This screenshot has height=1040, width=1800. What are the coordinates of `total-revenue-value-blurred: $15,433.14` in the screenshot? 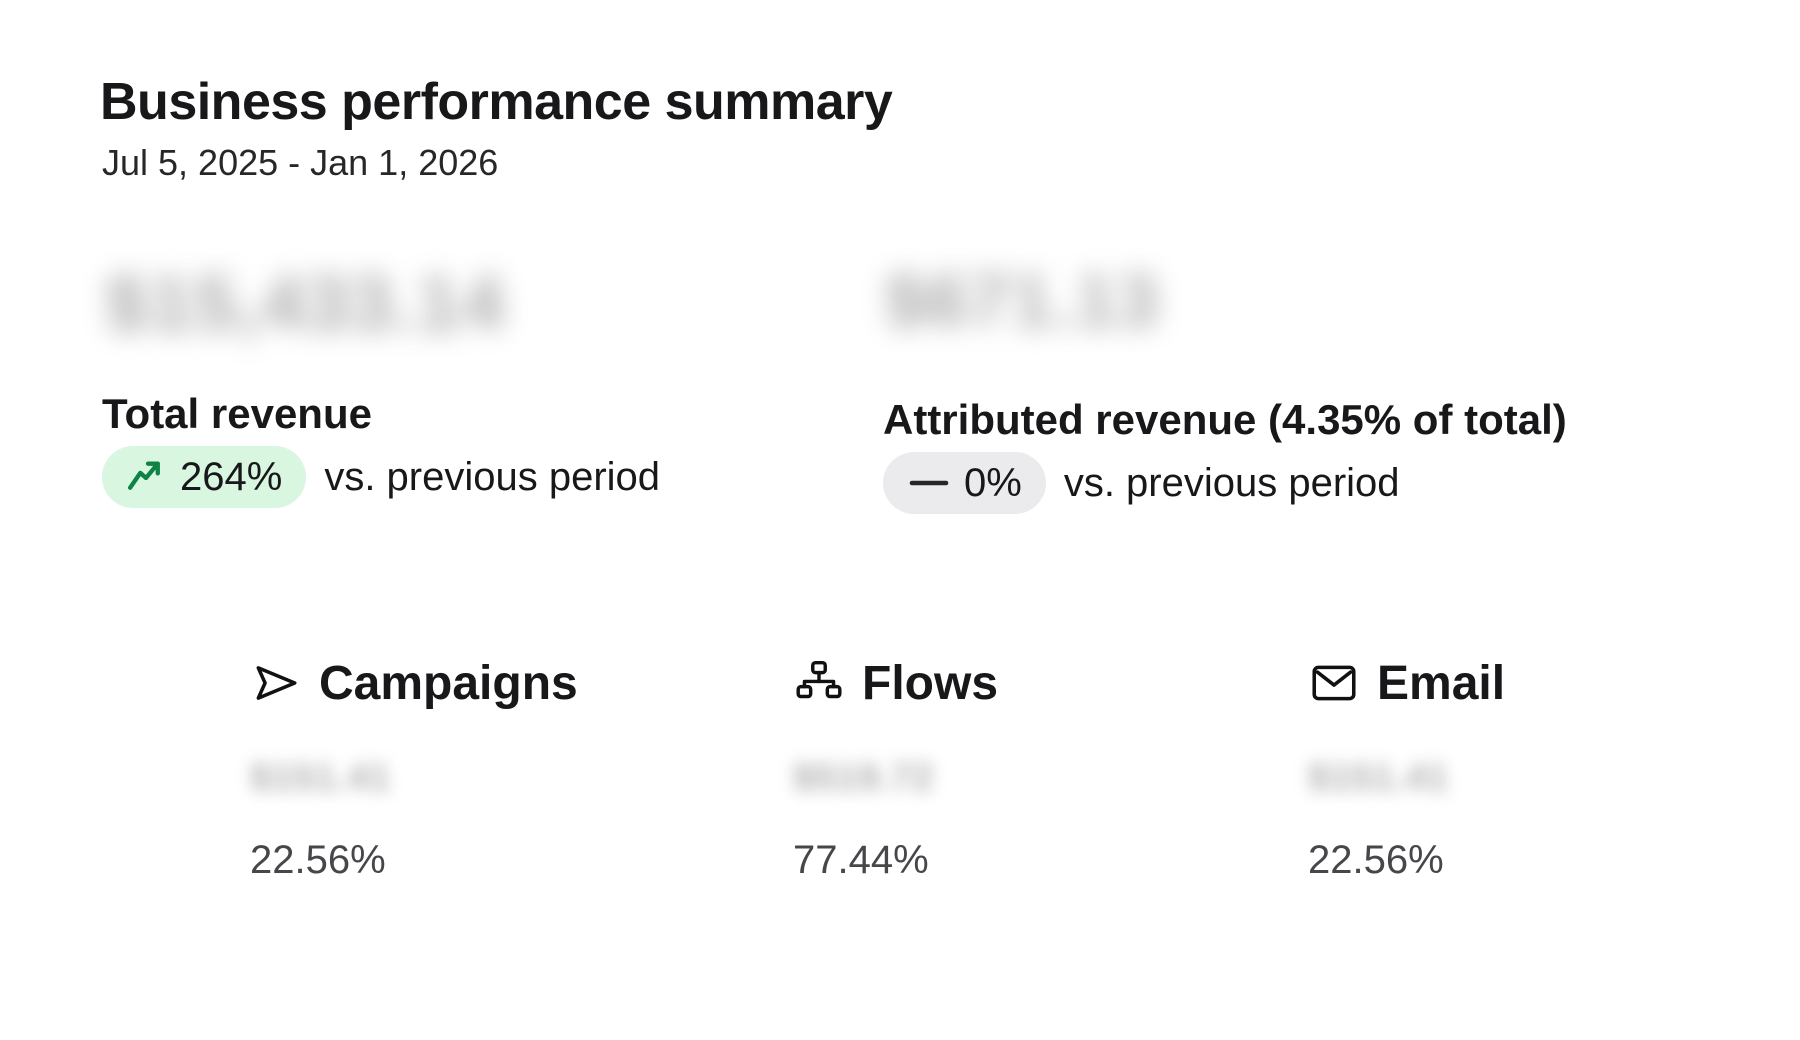 It's located at (305, 303).